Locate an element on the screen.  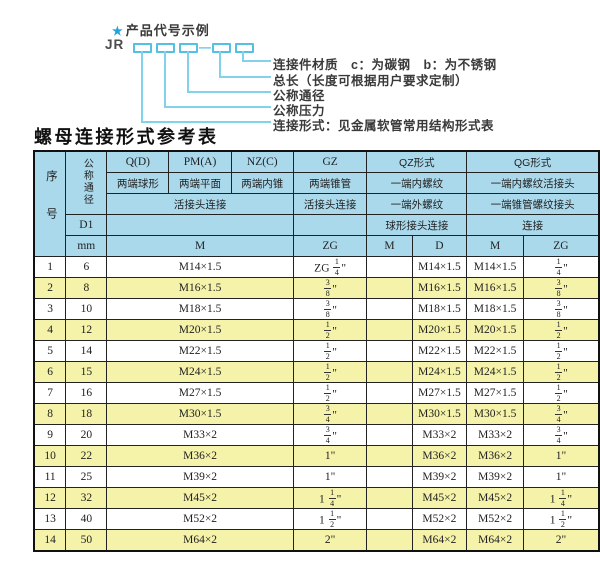
header-m: M is located at coordinates (200, 246).